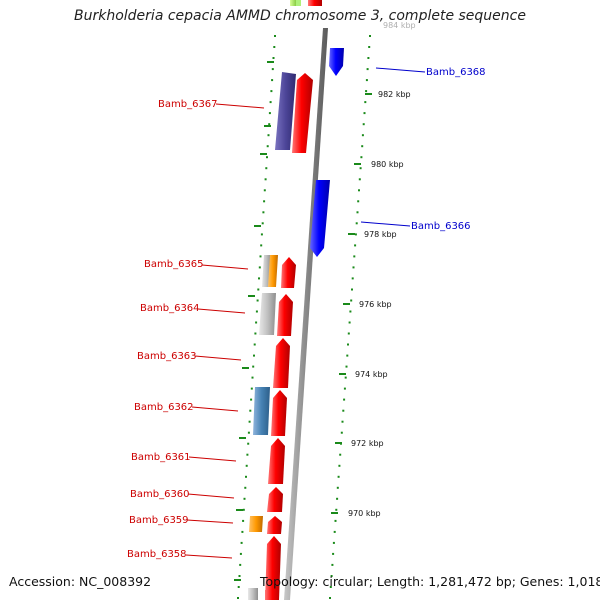 This screenshot has width=600, height=600. Describe the element at coordinates (161, 457) in the screenshot. I see `gene-label-text: Bamb_6361` at that location.